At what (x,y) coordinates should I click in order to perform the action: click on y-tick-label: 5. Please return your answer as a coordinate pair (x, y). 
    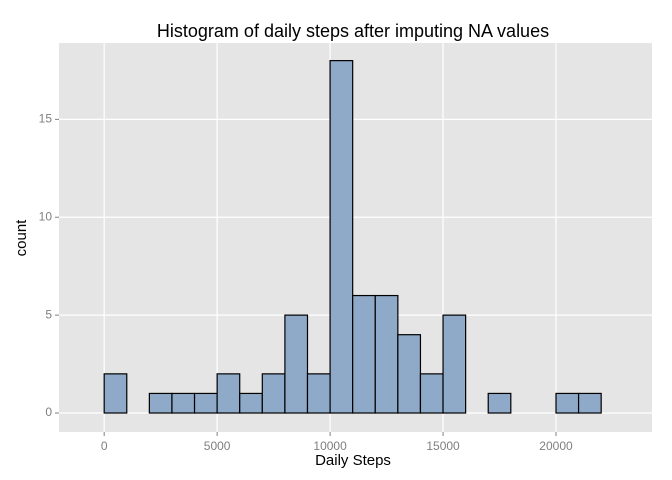
    Looking at the image, I should click on (48, 314).